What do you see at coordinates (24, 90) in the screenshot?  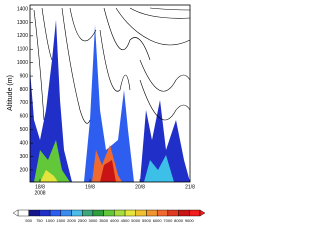 I see `y-tick-label: 800` at bounding box center [24, 90].